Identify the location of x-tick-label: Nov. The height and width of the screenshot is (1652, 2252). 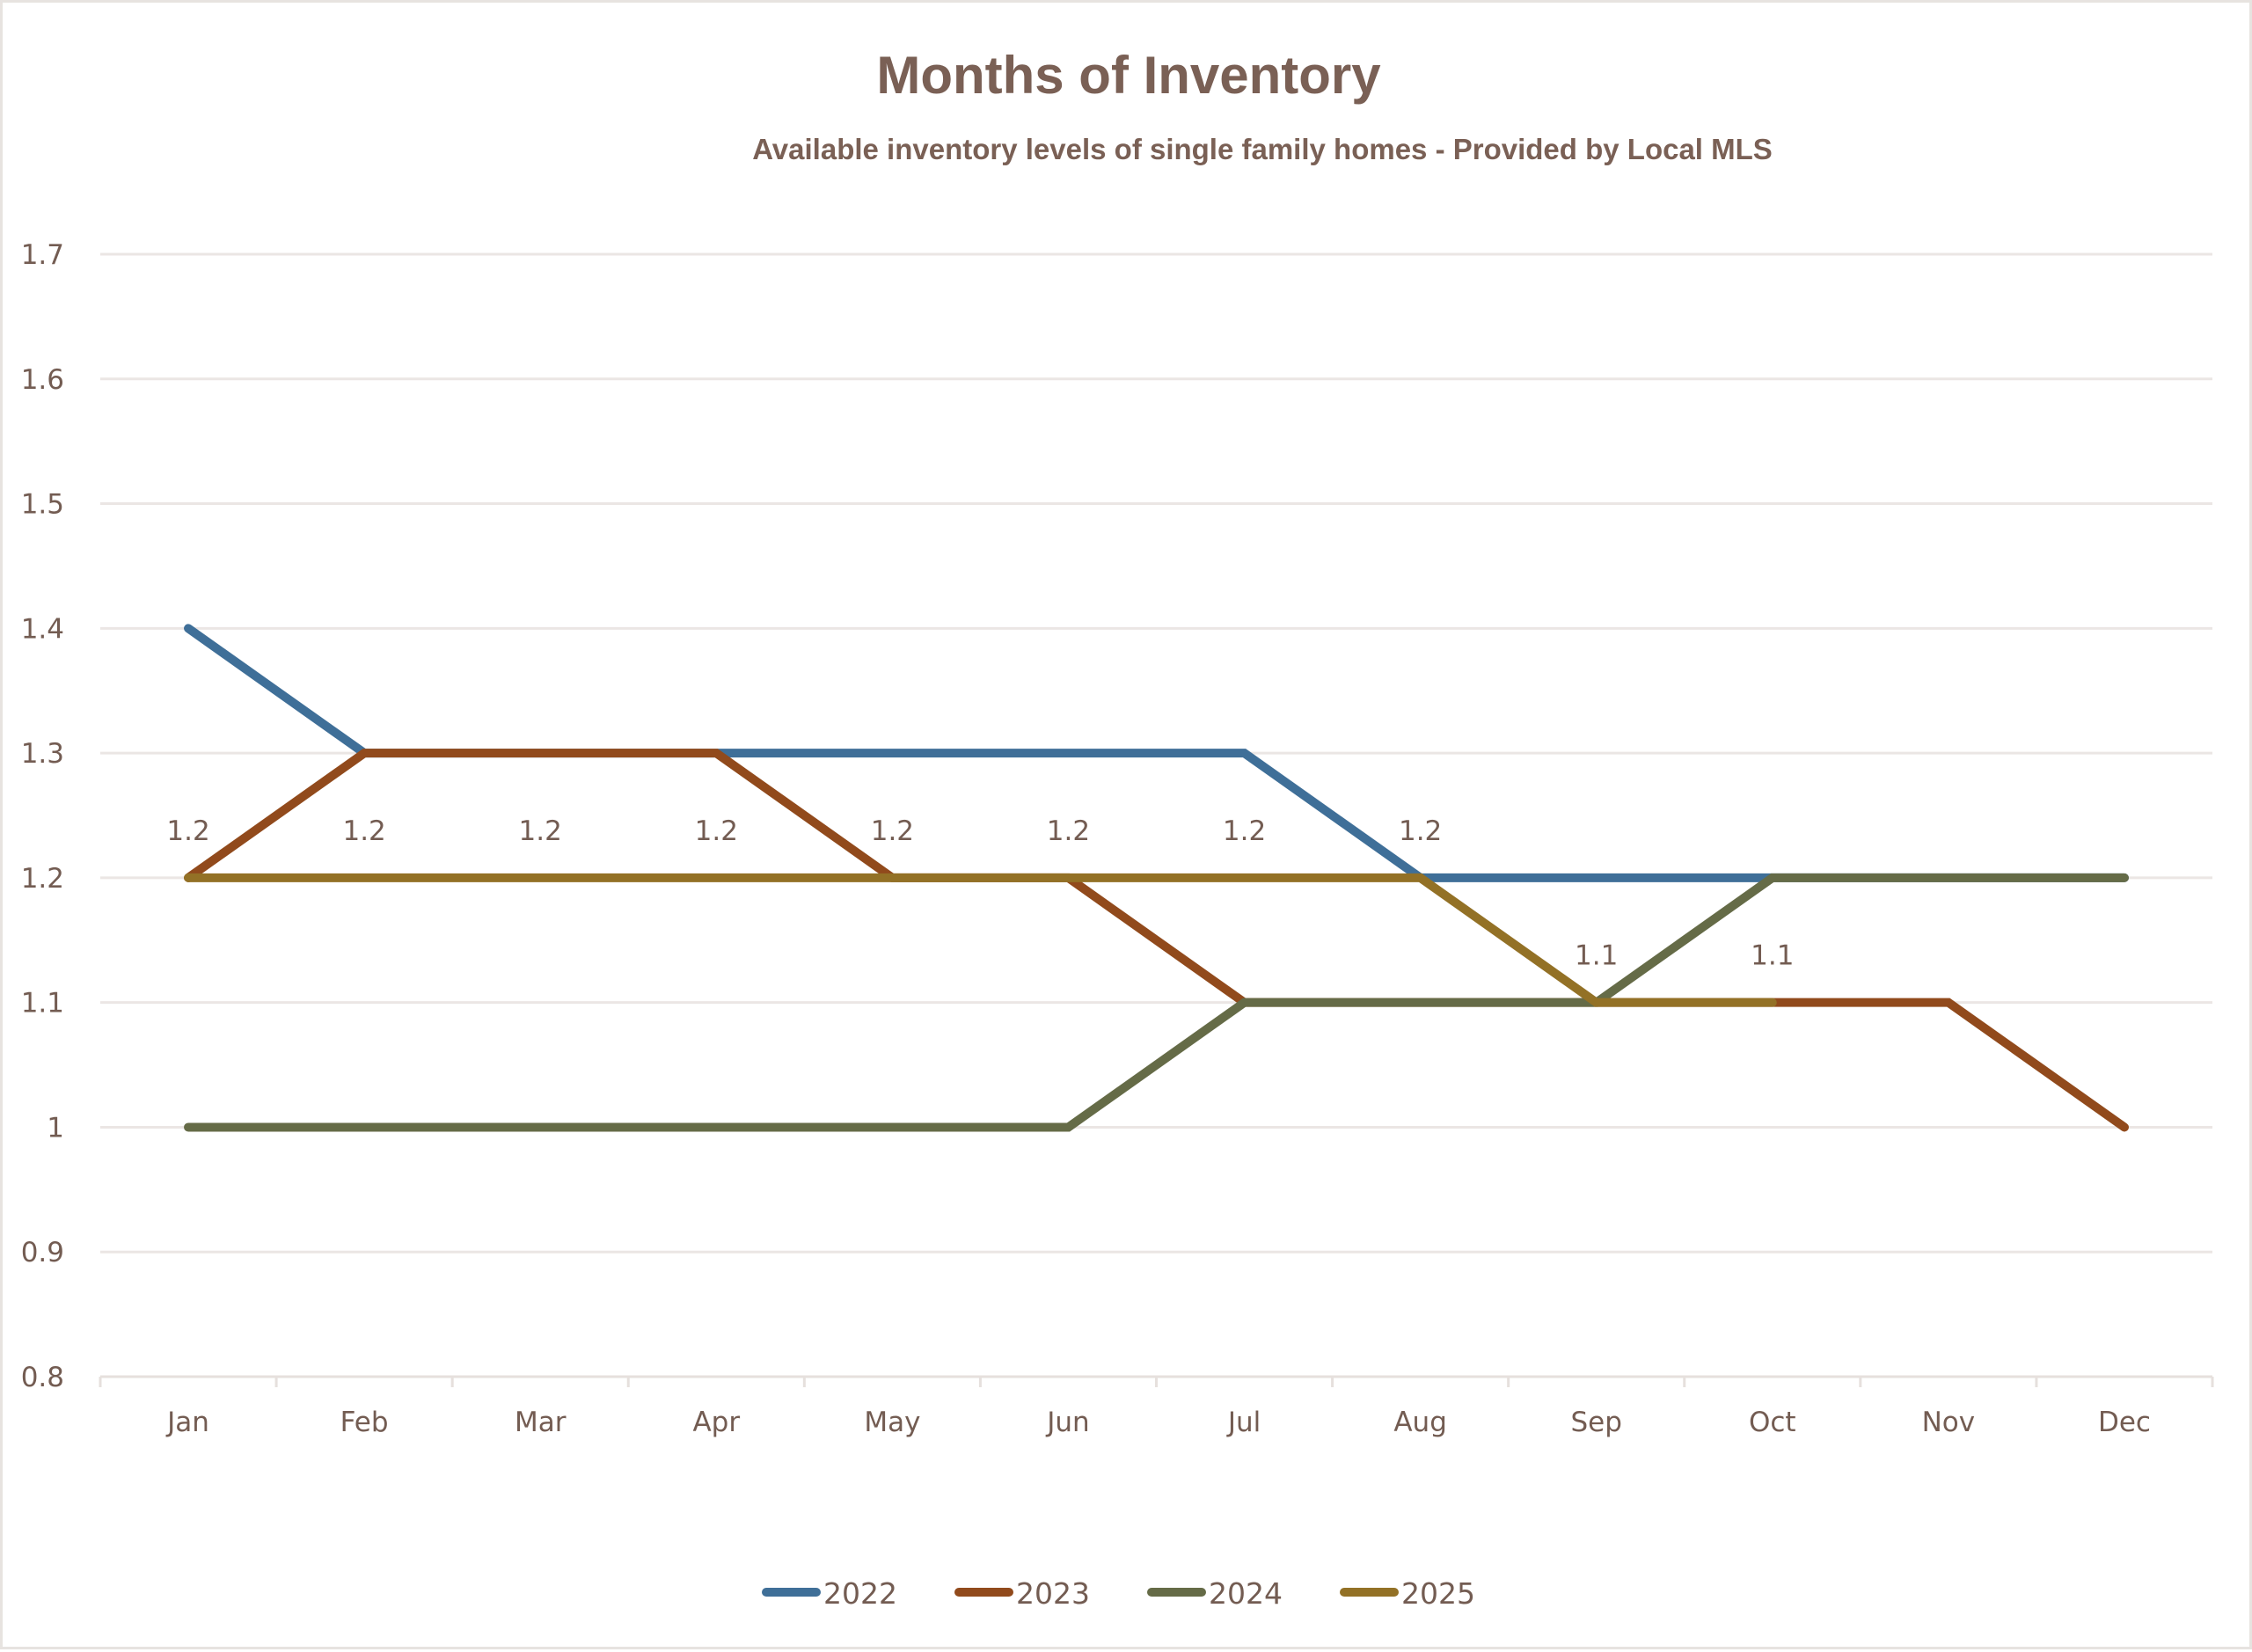
(1949, 1422).